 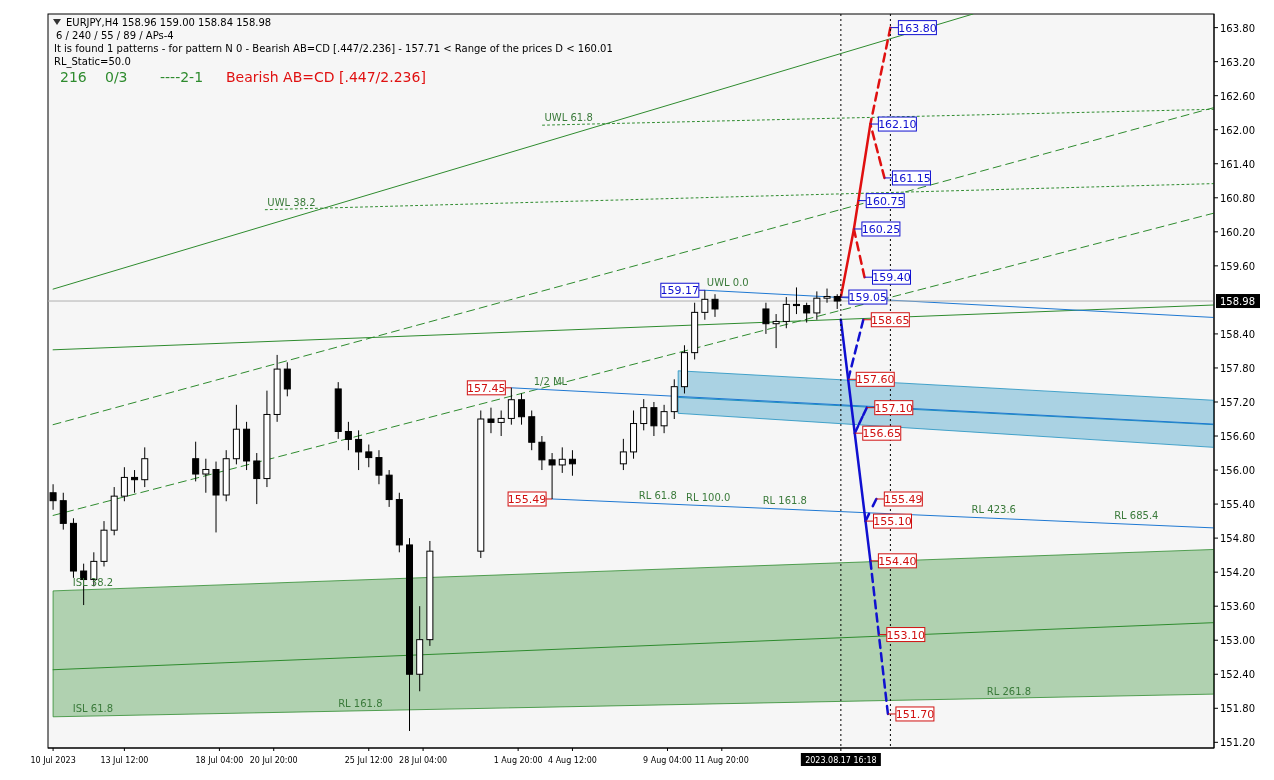 What do you see at coordinates (1237, 709) in the screenshot?
I see `y-tick-label: 151.80` at bounding box center [1237, 709].